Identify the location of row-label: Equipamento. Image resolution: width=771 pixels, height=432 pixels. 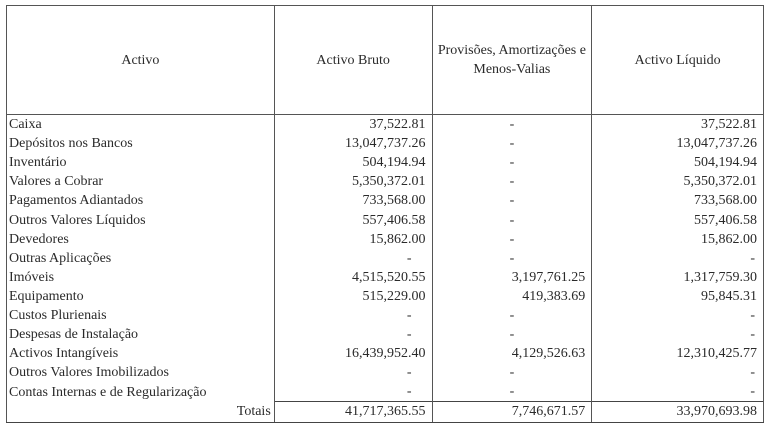
(140, 296).